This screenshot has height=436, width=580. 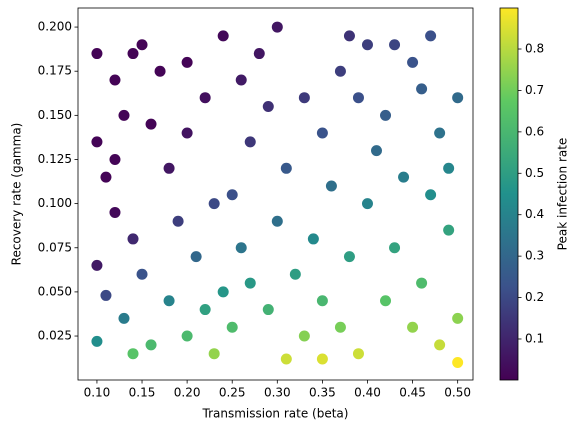 I want to click on y-axis-label: Recovery rate (gamma), so click(x=17, y=194).